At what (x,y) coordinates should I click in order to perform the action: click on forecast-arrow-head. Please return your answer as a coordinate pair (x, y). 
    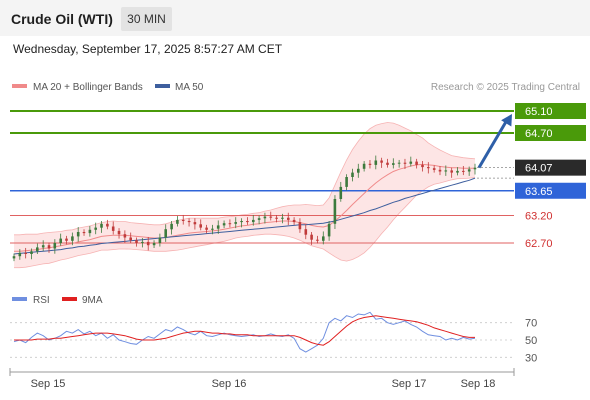
    Looking at the image, I should click on (506, 120).